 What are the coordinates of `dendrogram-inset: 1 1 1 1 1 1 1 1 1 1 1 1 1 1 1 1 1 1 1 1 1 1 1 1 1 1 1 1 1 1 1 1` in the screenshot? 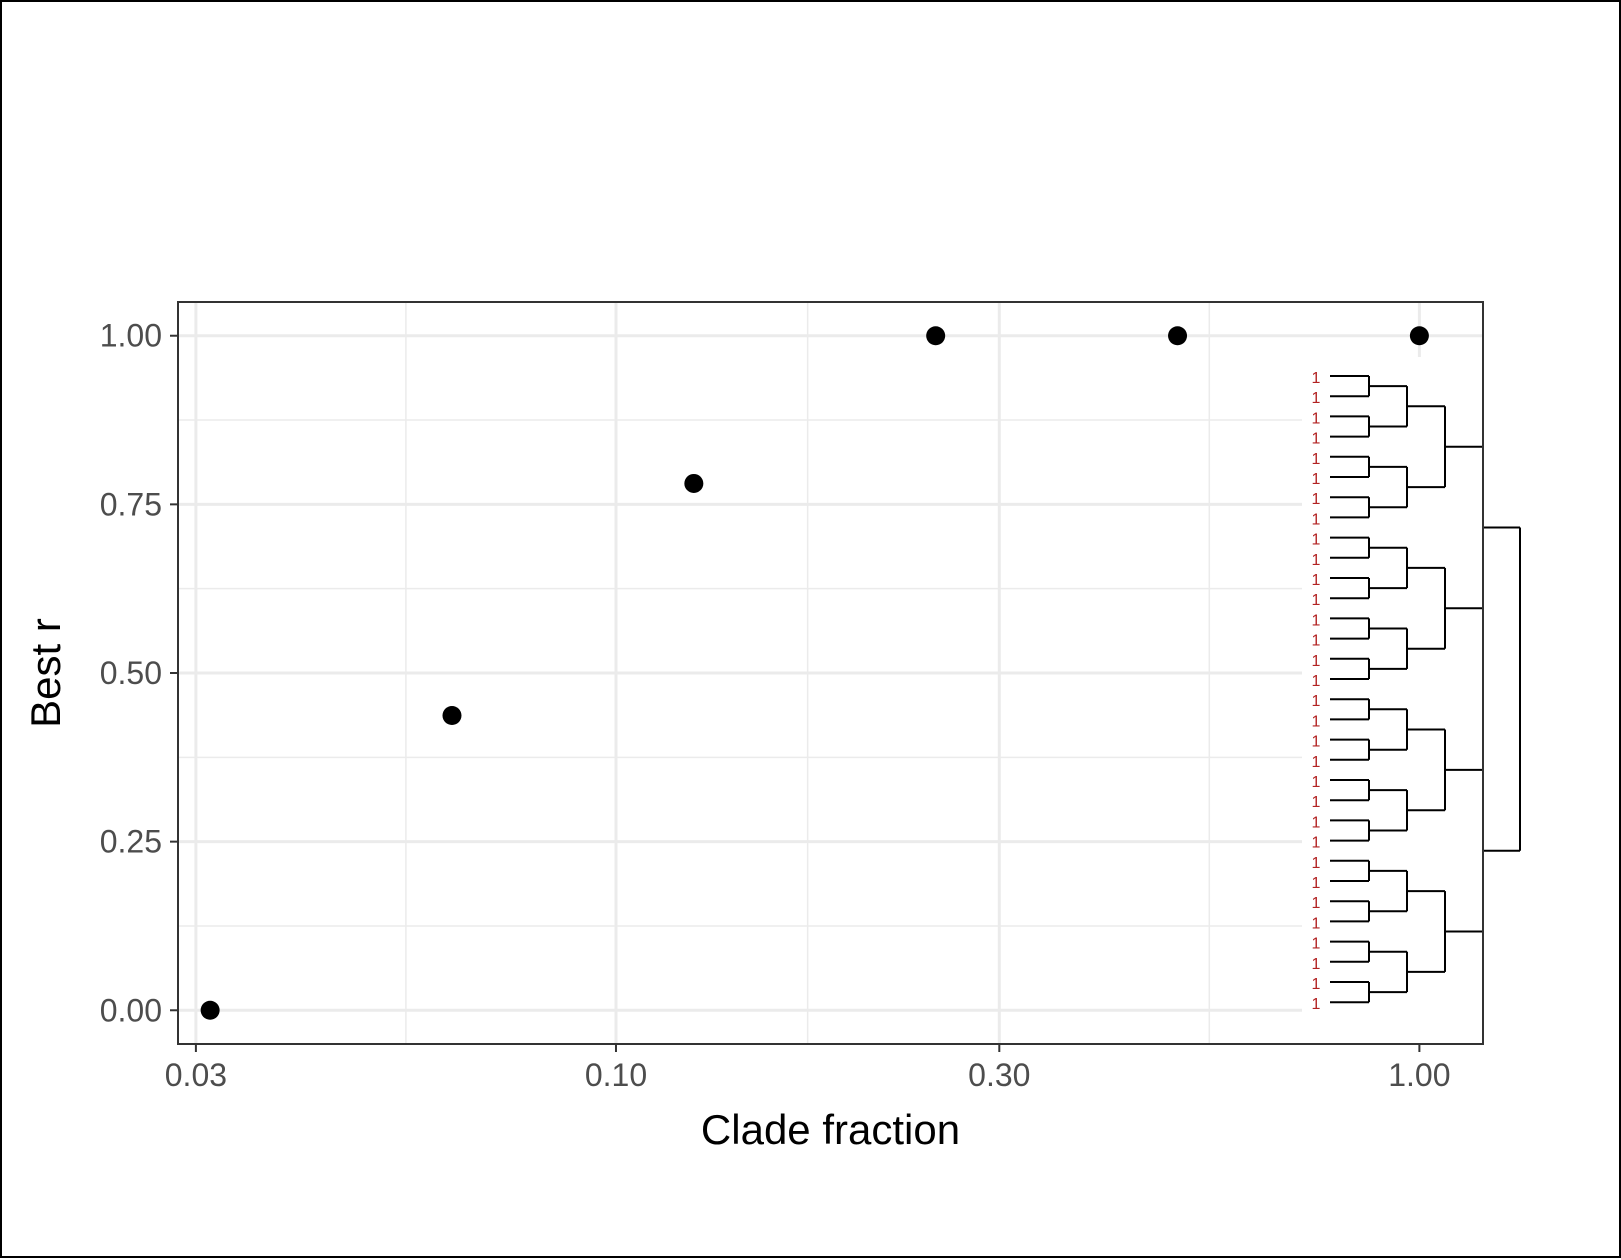 It's located at (1411, 700).